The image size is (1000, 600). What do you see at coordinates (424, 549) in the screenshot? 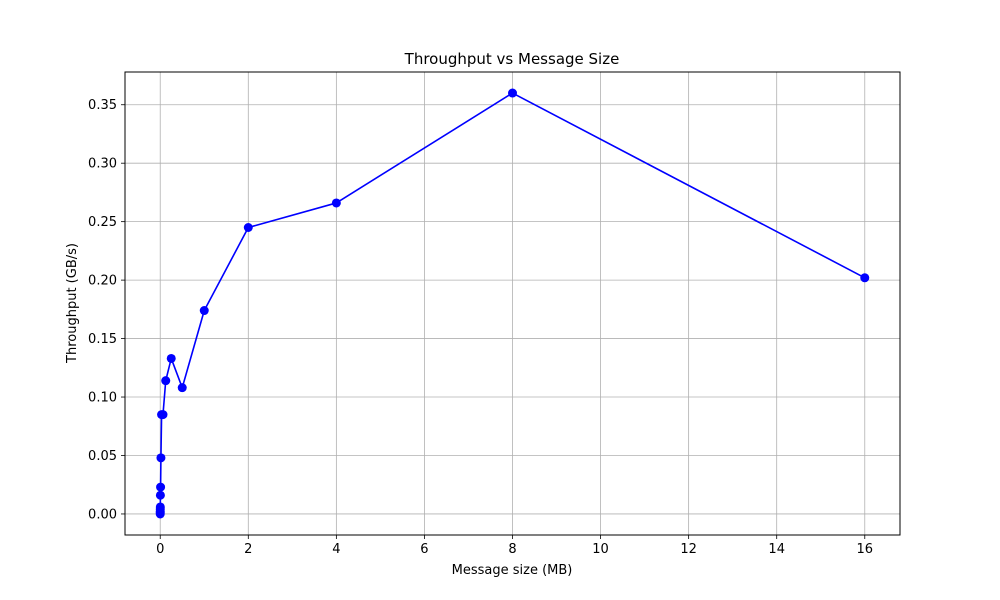
I see `x-tick-label: 6` at bounding box center [424, 549].